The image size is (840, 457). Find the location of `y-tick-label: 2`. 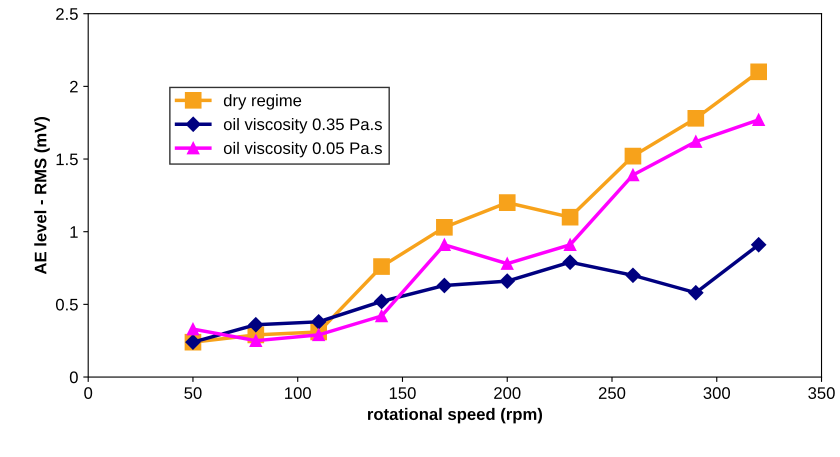

y-tick-label: 2 is located at coordinates (74, 86).